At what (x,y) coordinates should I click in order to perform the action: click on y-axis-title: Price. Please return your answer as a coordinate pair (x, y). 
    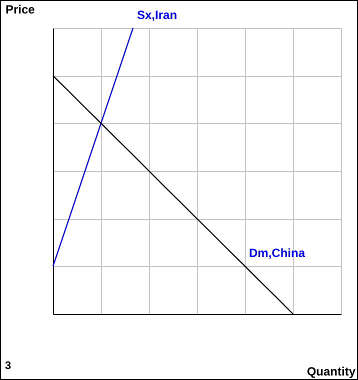
    Looking at the image, I should click on (21, 9).